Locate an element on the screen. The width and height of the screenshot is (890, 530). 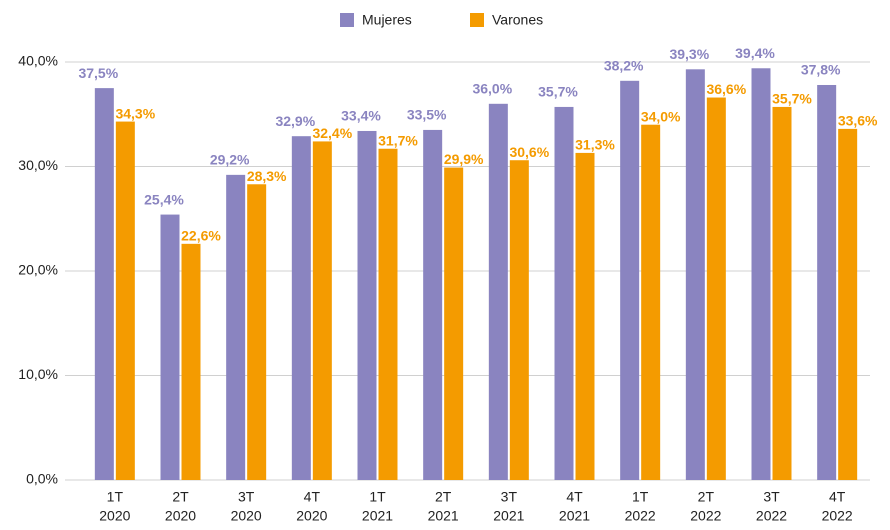
value-label: 39,4% is located at coordinates (755, 53).